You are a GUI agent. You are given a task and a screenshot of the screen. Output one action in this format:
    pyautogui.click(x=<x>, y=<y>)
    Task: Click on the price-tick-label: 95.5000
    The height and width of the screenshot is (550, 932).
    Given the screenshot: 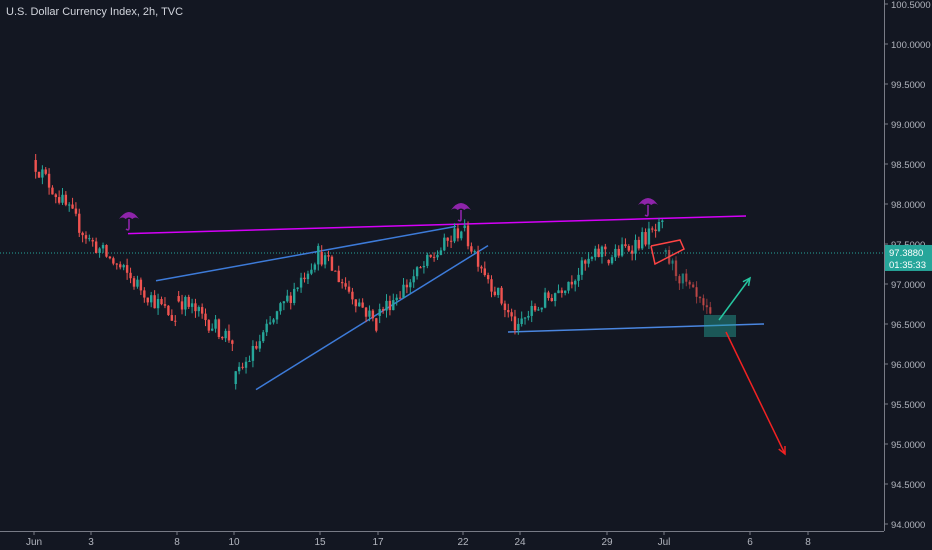 What is the action you would take?
    pyautogui.click(x=908, y=405)
    